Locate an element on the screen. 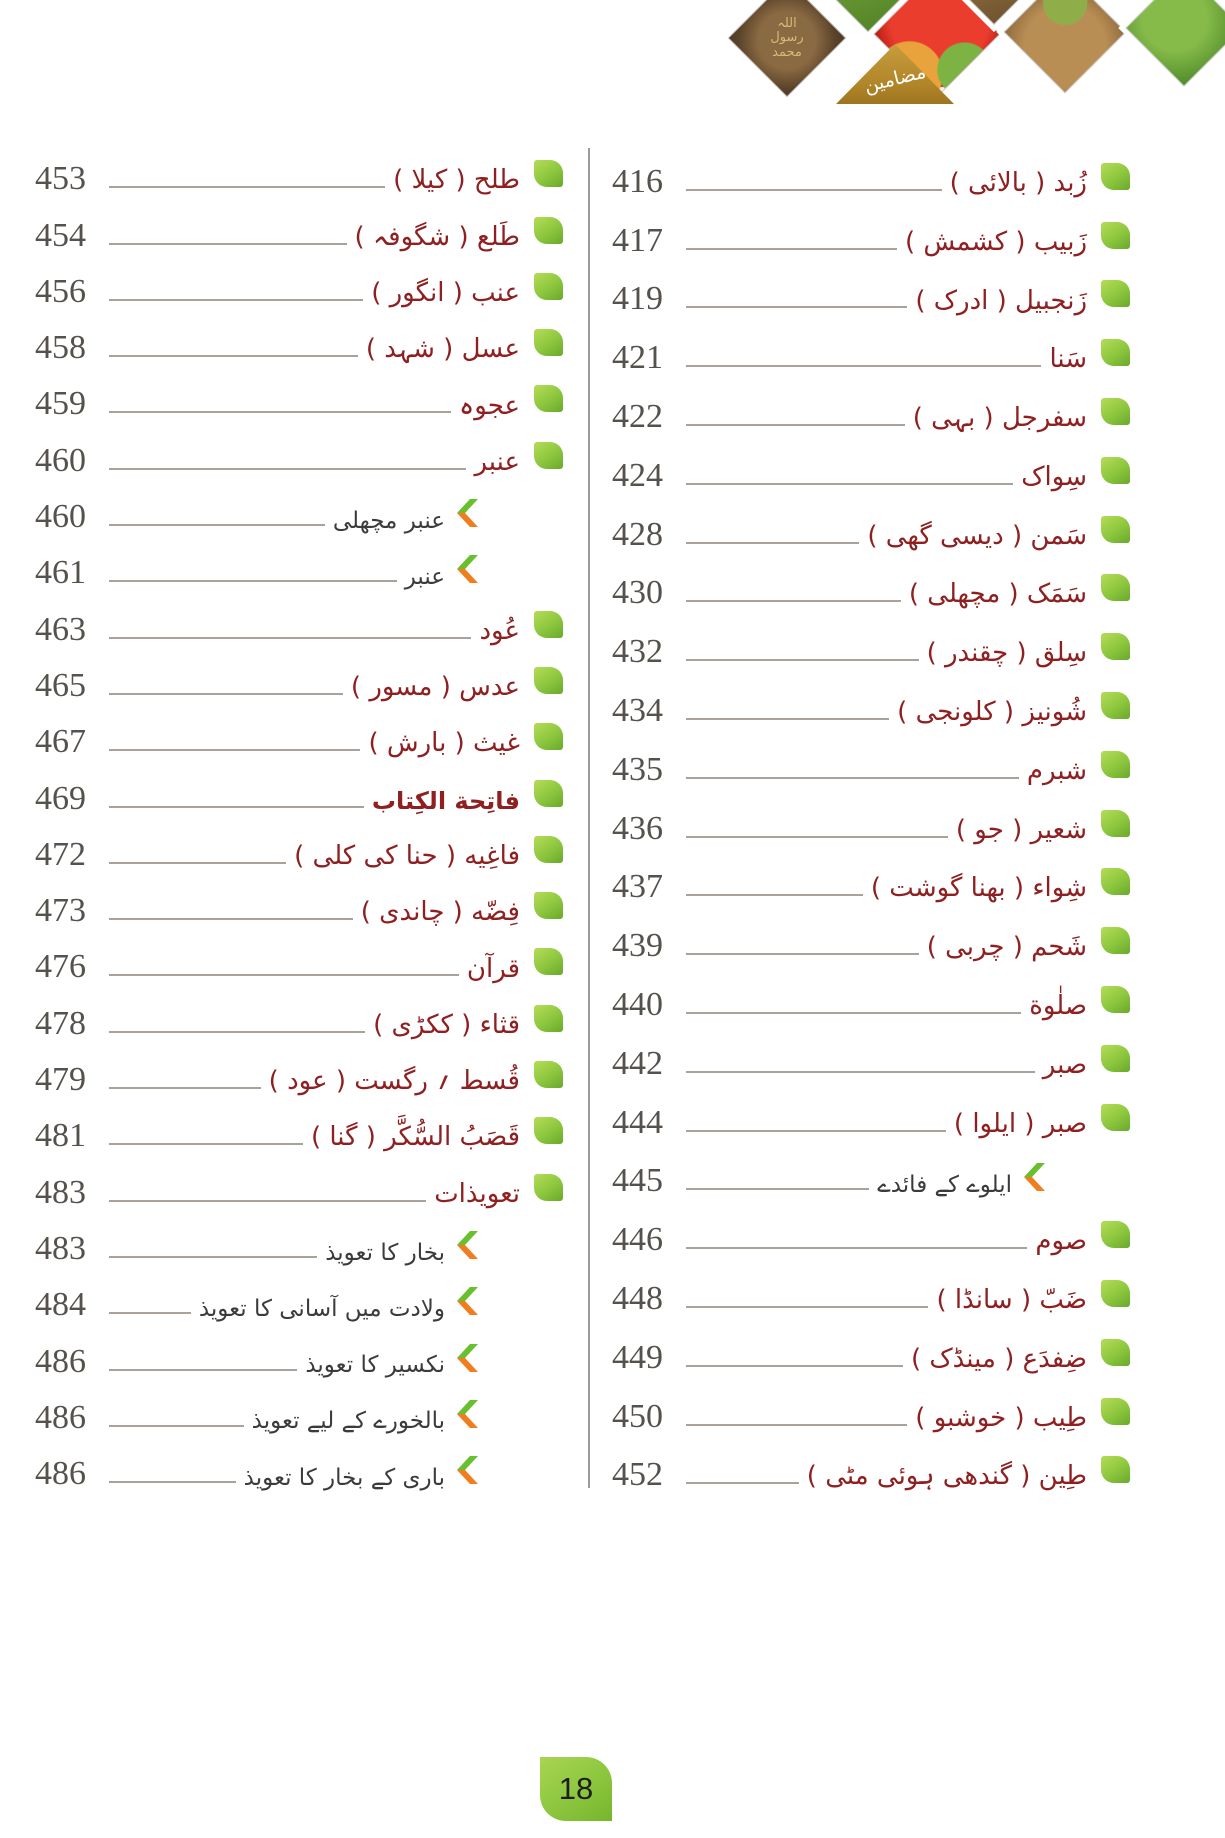 The height and width of the screenshot is (1838, 1225). toc-entry: 456 عنب ( انگور ) is located at coordinates (299, 283).